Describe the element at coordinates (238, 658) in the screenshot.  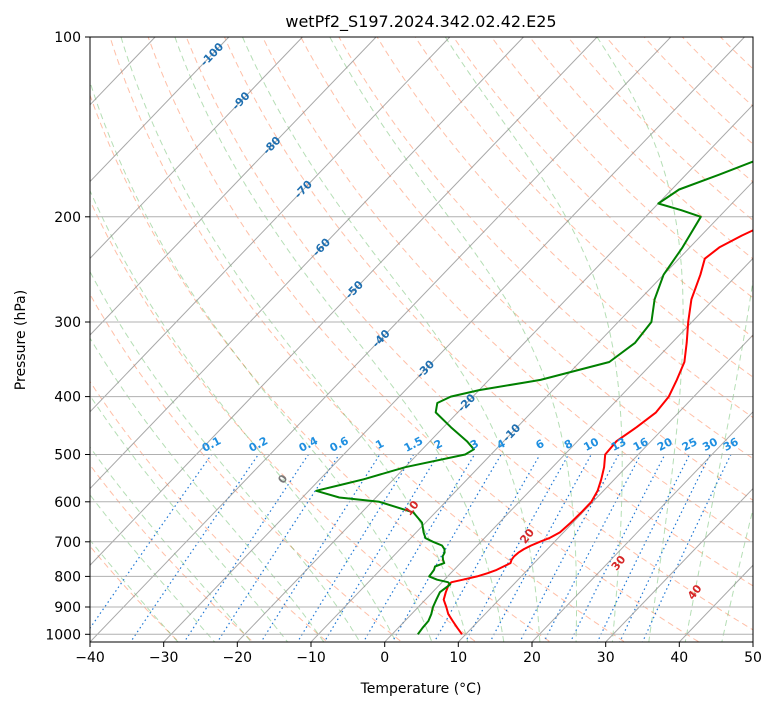
I see `x-tick-label: −20` at that location.